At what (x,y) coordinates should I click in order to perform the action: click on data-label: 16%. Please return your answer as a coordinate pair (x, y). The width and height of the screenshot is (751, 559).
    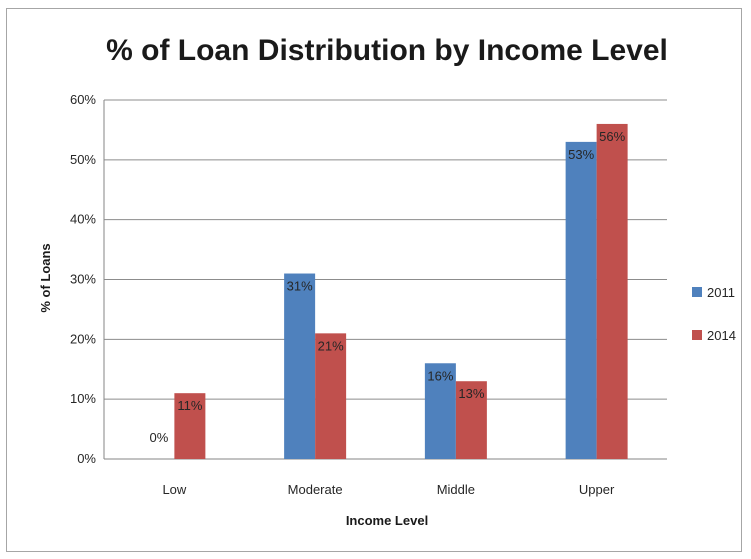
    Looking at the image, I should click on (440, 375).